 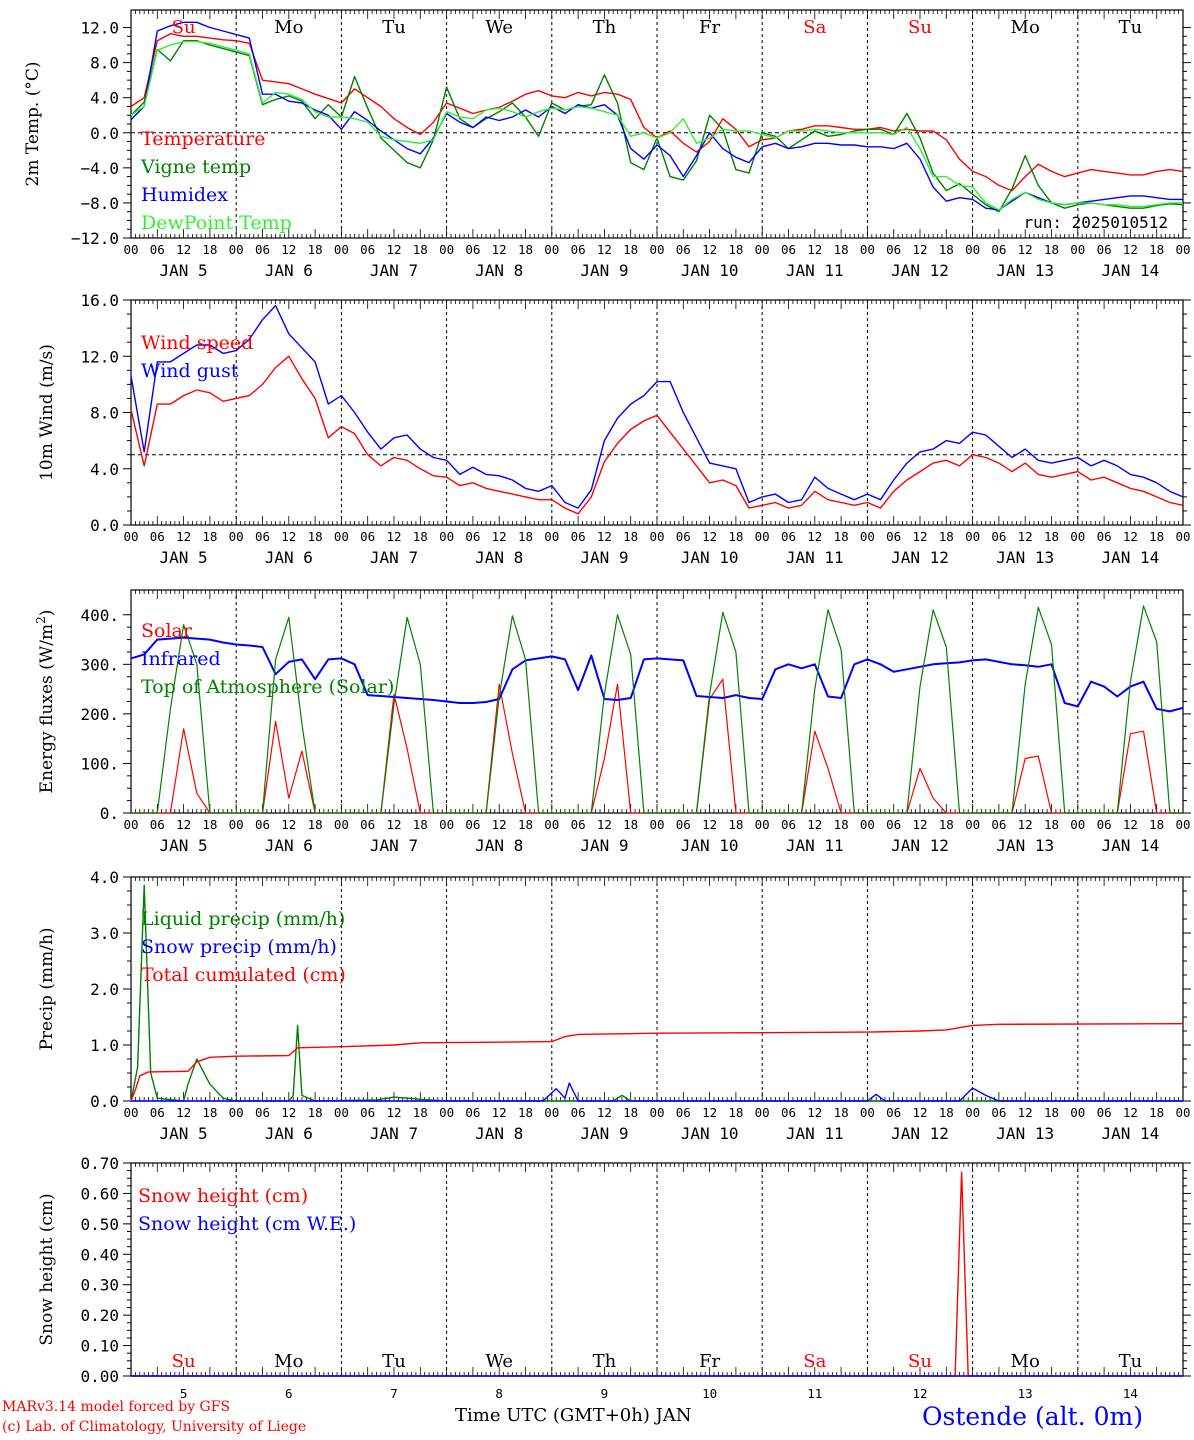 What do you see at coordinates (99, 714) in the screenshot?
I see `y-tick-label: 200.` at bounding box center [99, 714].